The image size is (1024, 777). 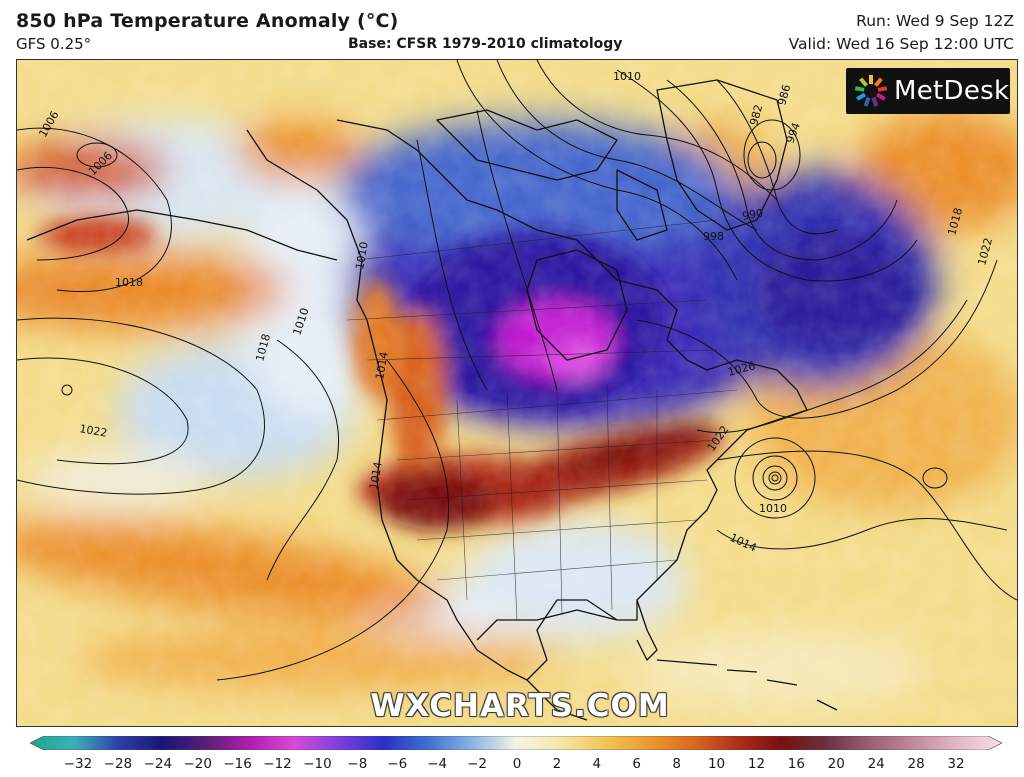 What do you see at coordinates (747, 685) in the screenshot?
I see `caribbean-islands` at bounding box center [747, 685].